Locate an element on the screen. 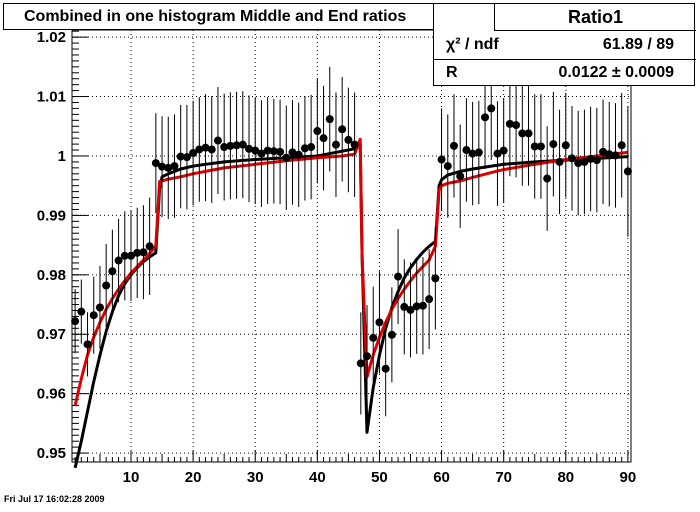 Image resolution: width=700 pixels, height=512 pixels. x-tick-label: 50 is located at coordinates (379, 477).